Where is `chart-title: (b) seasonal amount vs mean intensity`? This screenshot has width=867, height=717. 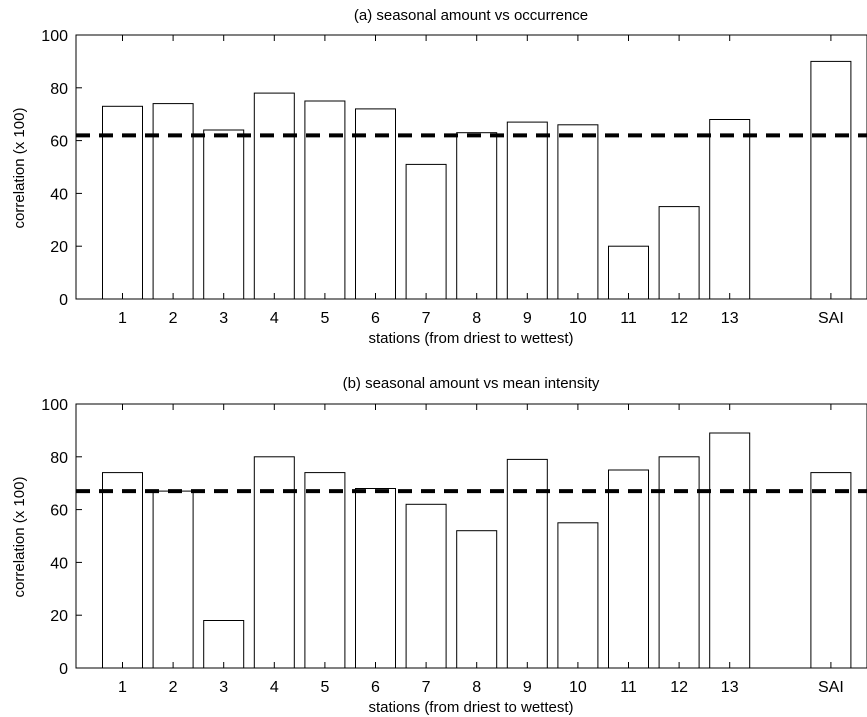 chart-title: (b) seasonal amount vs mean intensity is located at coordinates (471, 383).